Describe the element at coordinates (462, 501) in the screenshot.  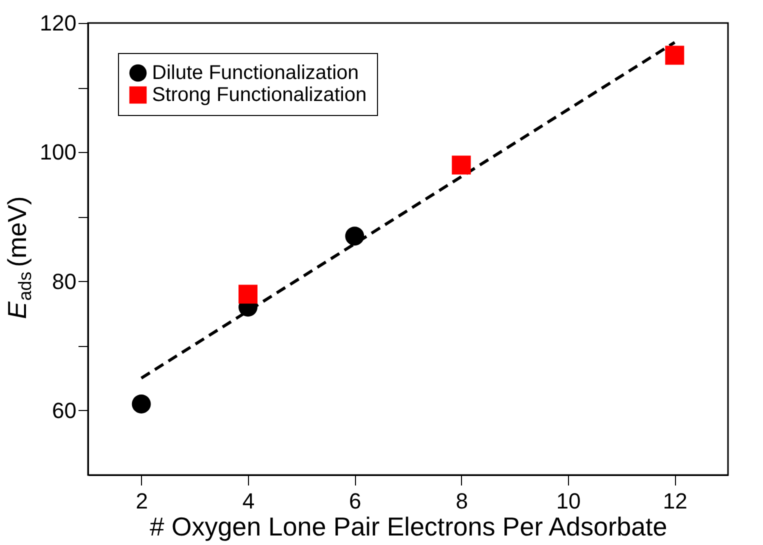
I see `x-tick-label: 8` at that location.